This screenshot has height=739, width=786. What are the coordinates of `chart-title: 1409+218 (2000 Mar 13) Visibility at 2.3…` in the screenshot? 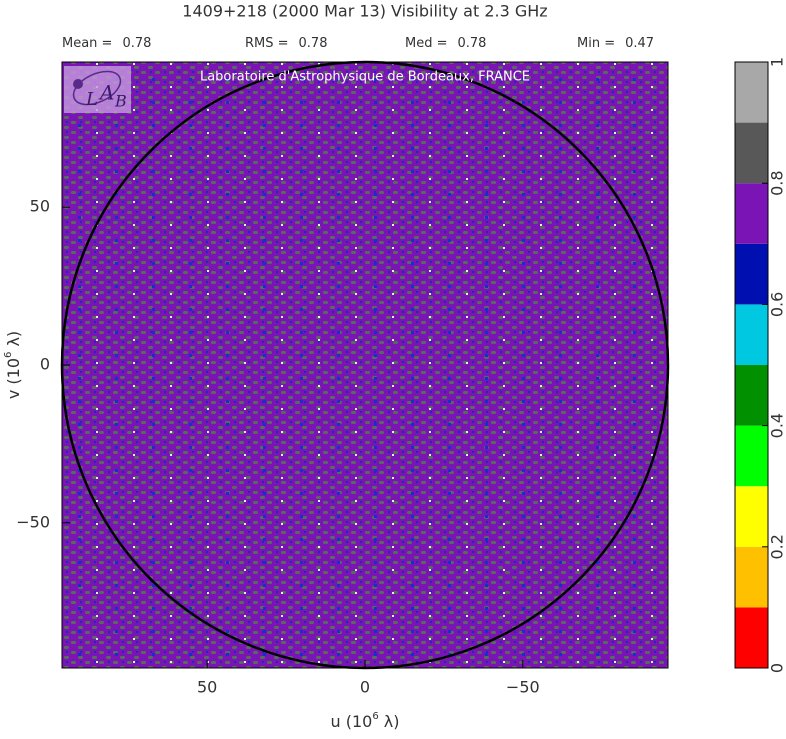 It's located at (364, 11).